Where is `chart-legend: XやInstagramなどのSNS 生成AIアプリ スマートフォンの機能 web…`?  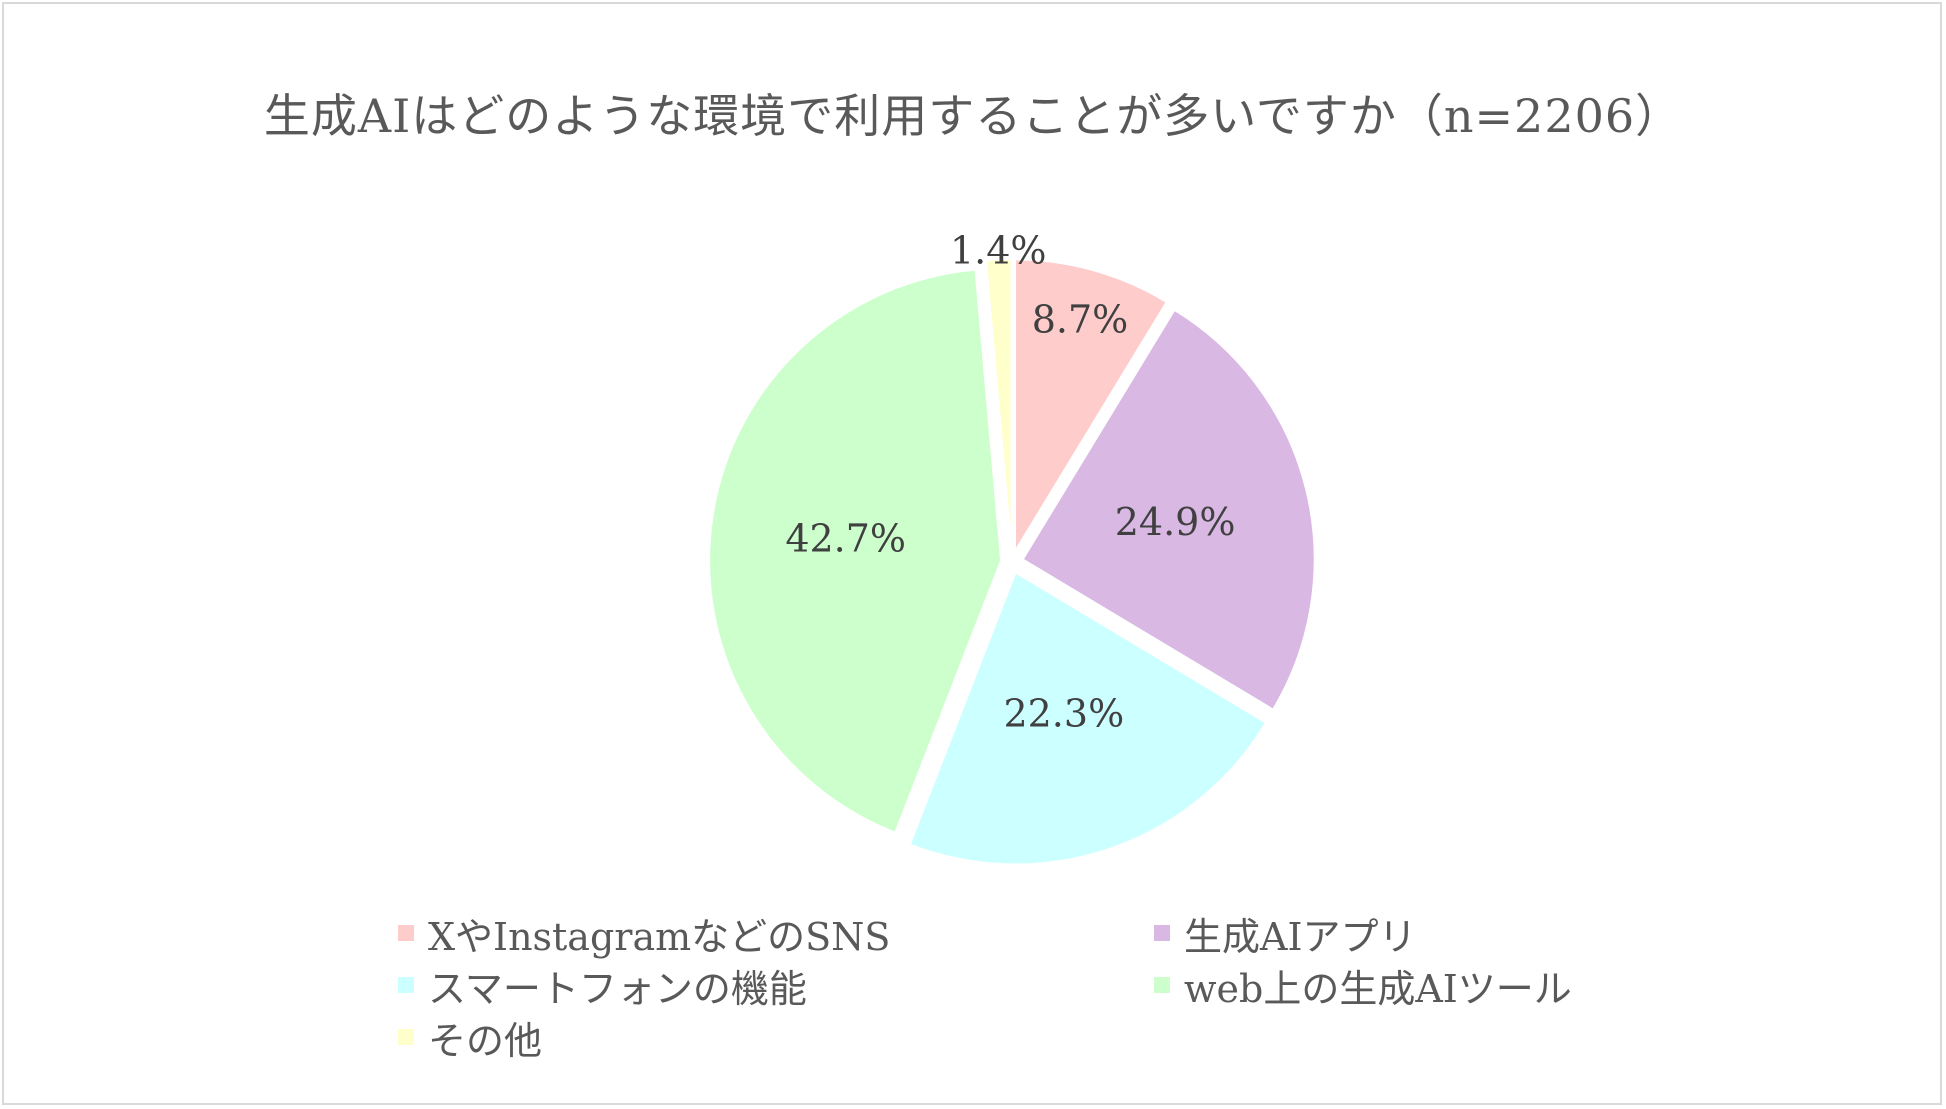
chart-legend: XやInstagramなどのSNS 生成AIアプリ スマートフォンの機能 web… is located at coordinates (998, 988).